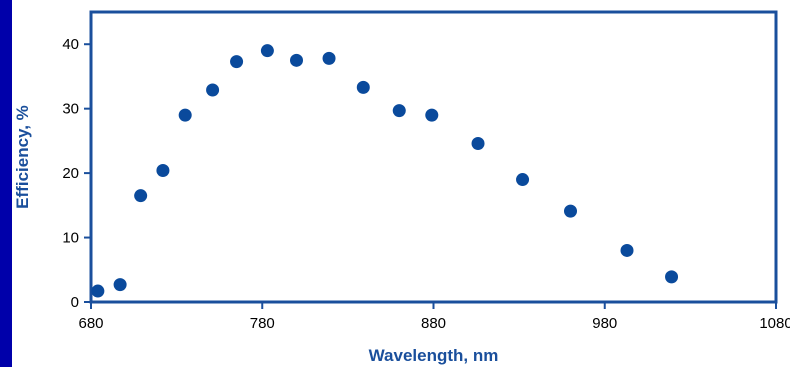 This screenshot has width=790, height=367. What do you see at coordinates (90, 323) in the screenshot?
I see `x-tick-label: 680` at bounding box center [90, 323].